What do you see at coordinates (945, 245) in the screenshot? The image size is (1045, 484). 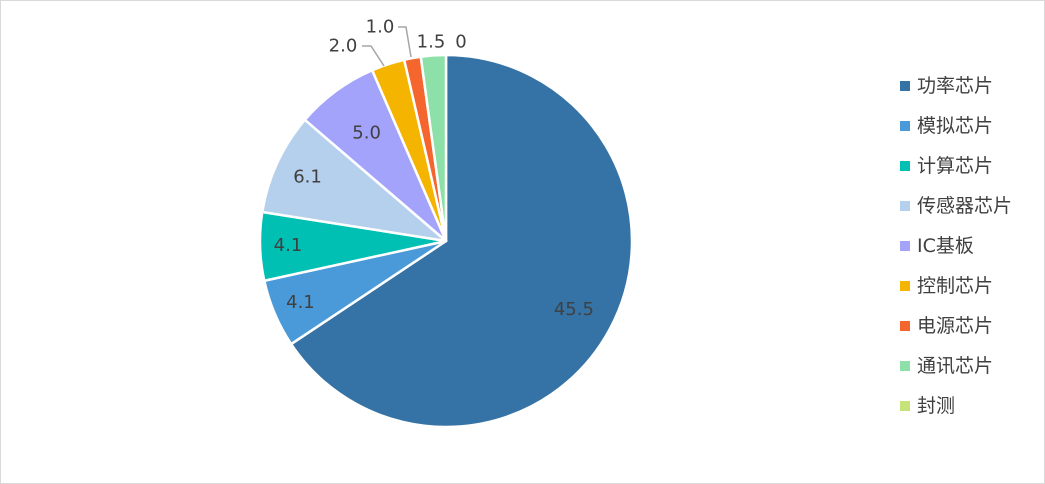 I see `legend-label: IC基板` at bounding box center [945, 245].